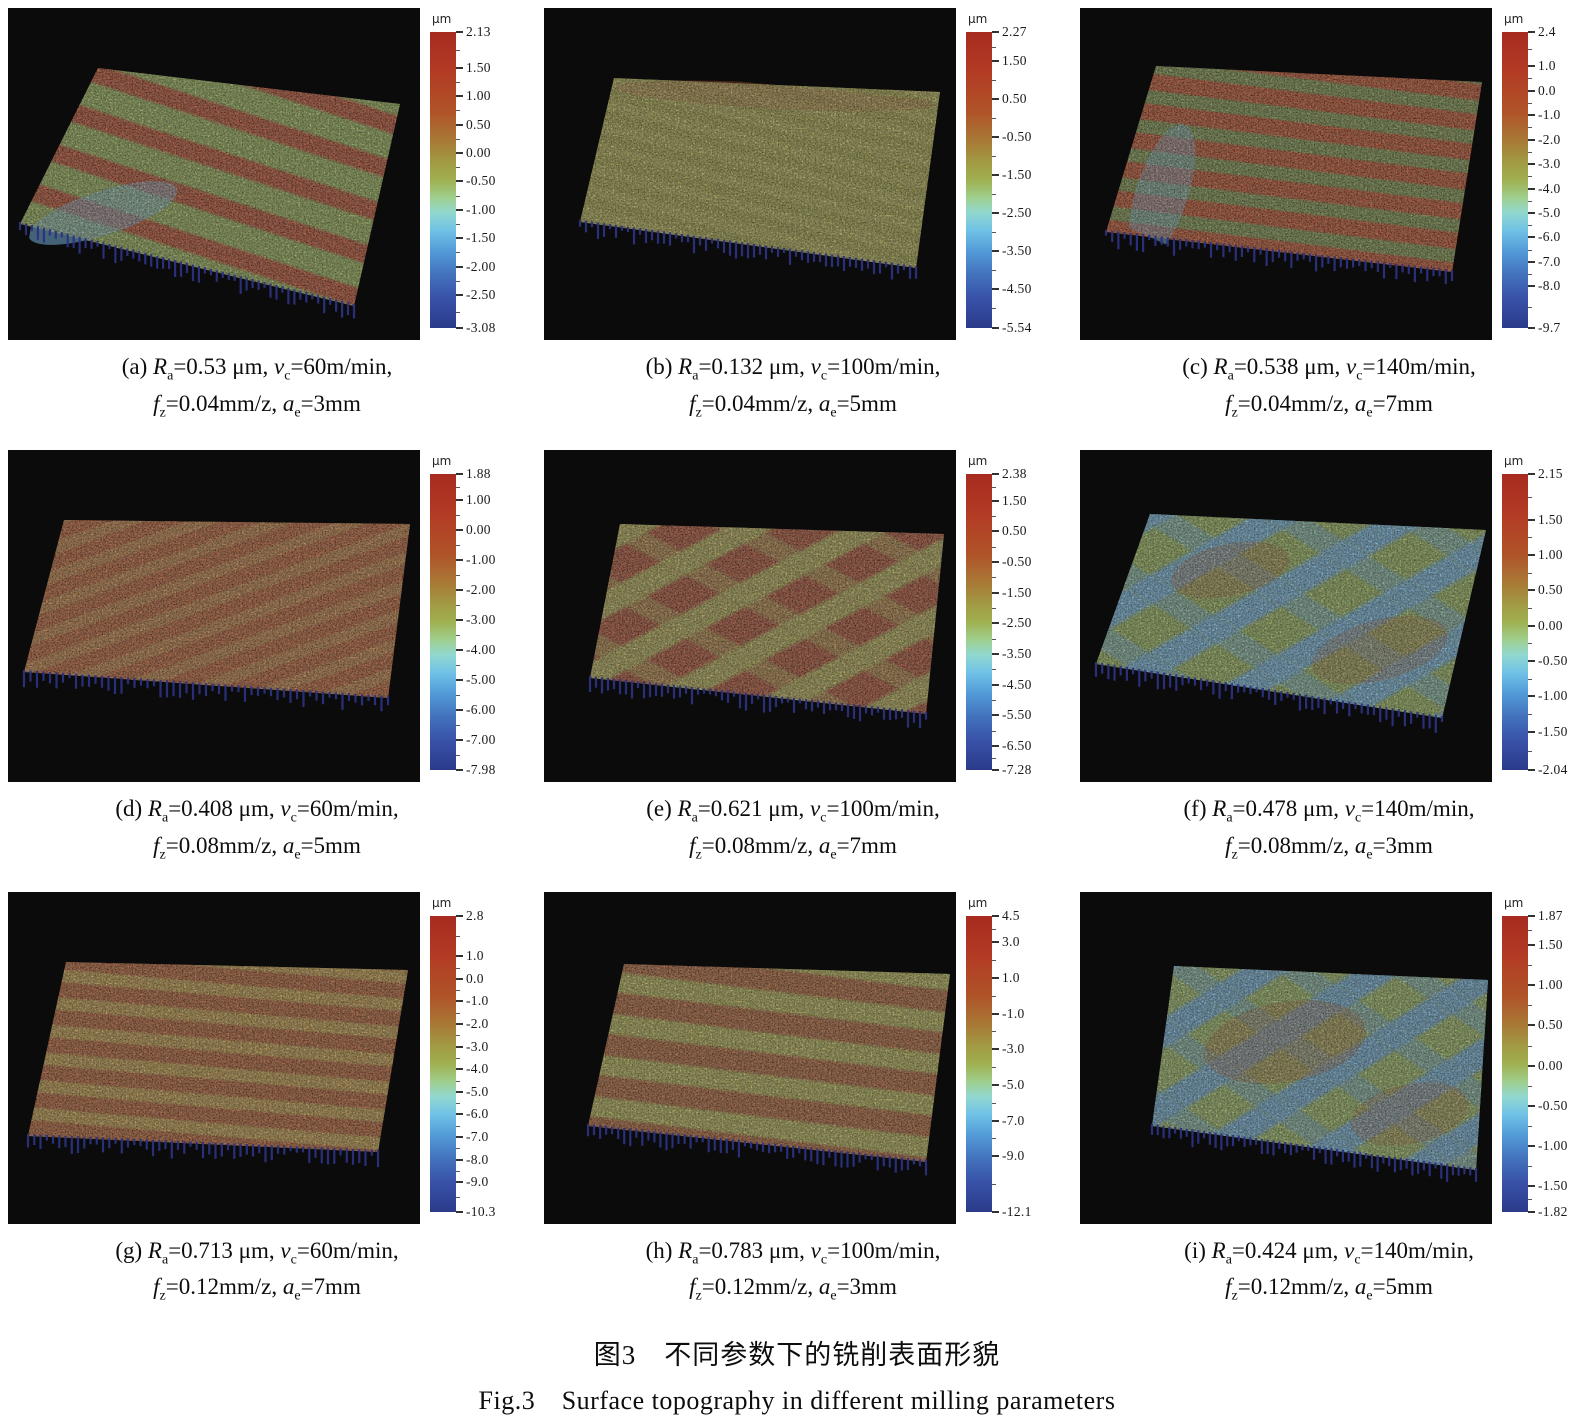 The width and height of the screenshot is (1586, 1417). Describe the element at coordinates (481, 266) in the screenshot. I see `colorbar-tick-label: -2.00` at that location.